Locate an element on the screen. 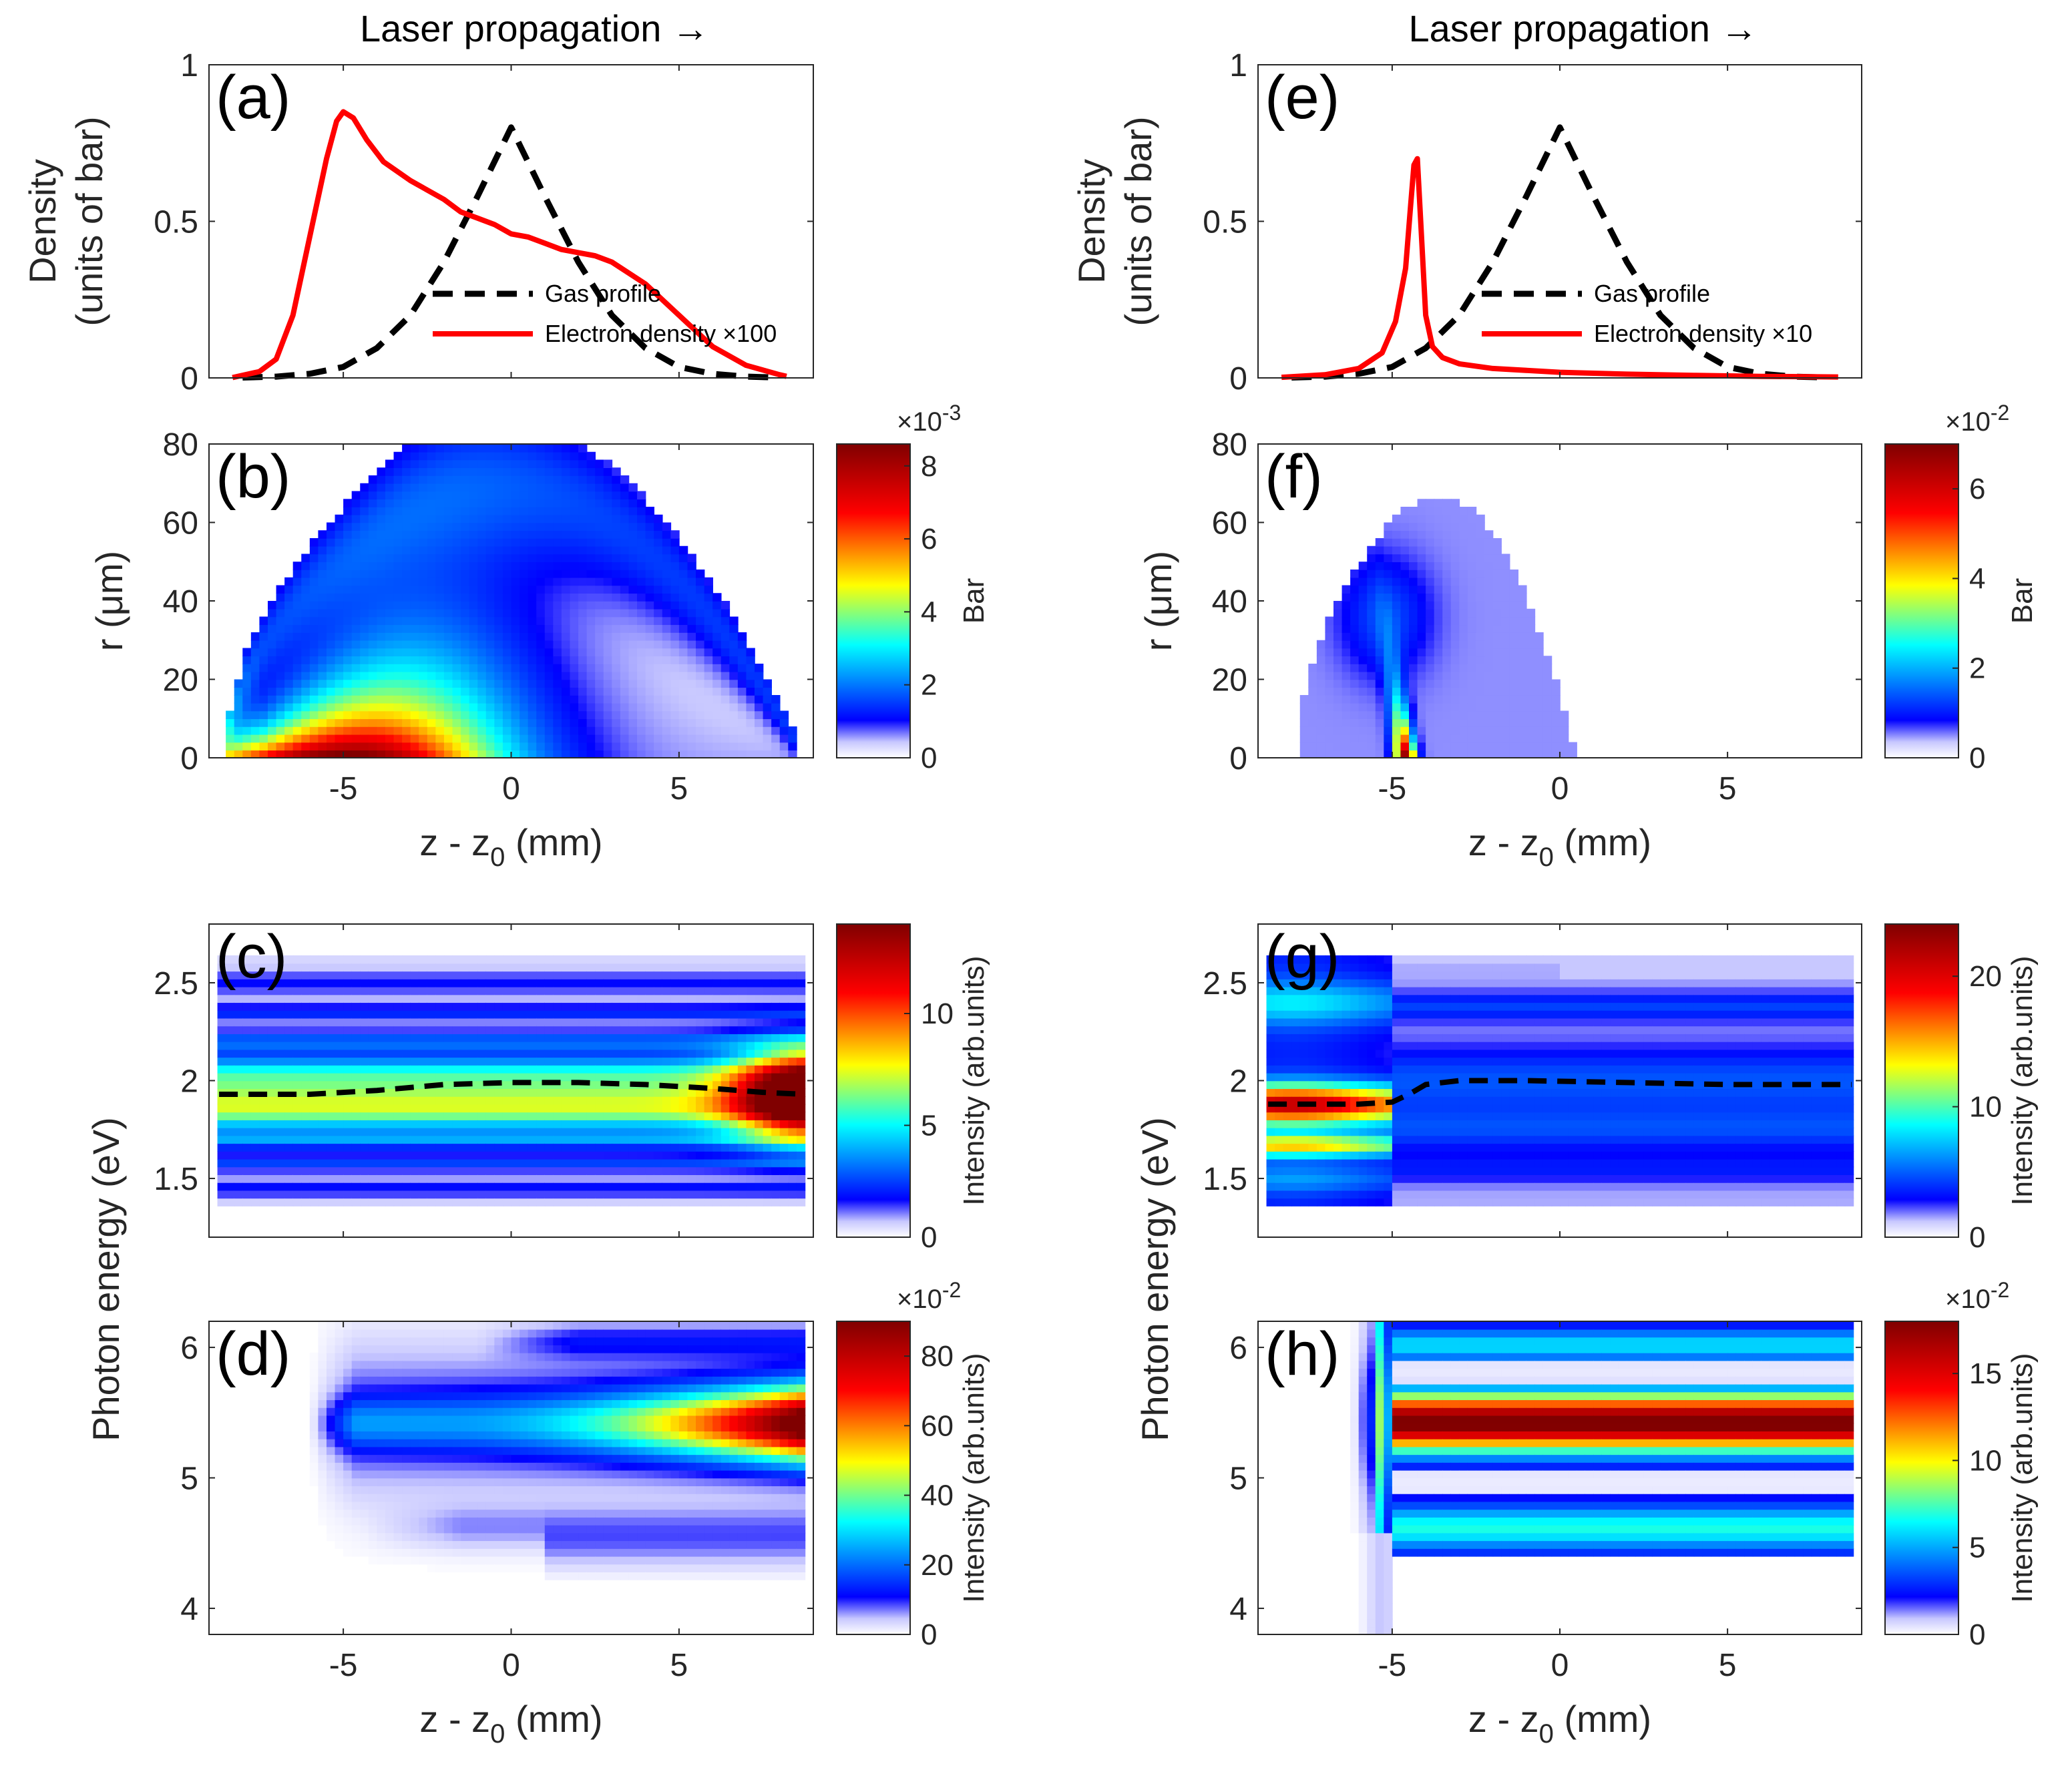  y-tick-label: 60 is located at coordinates (180, 524).